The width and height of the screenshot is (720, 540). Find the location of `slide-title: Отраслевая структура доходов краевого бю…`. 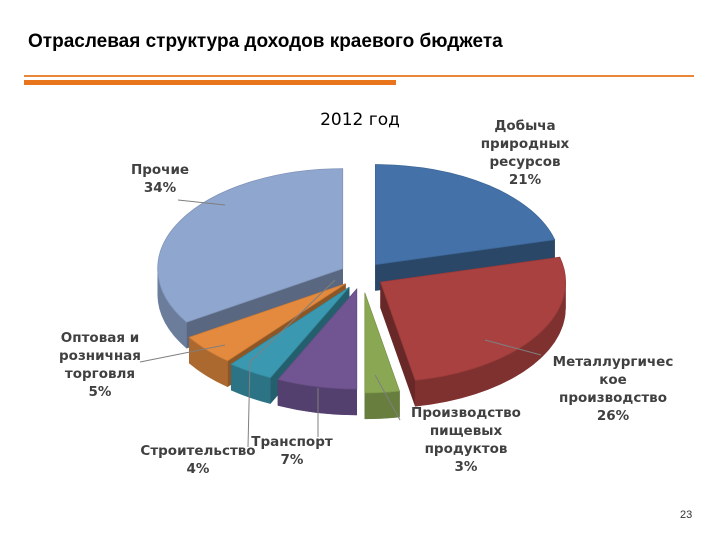

slide-title: Отраслевая структура доходов краевого бю… is located at coordinates (265, 41).